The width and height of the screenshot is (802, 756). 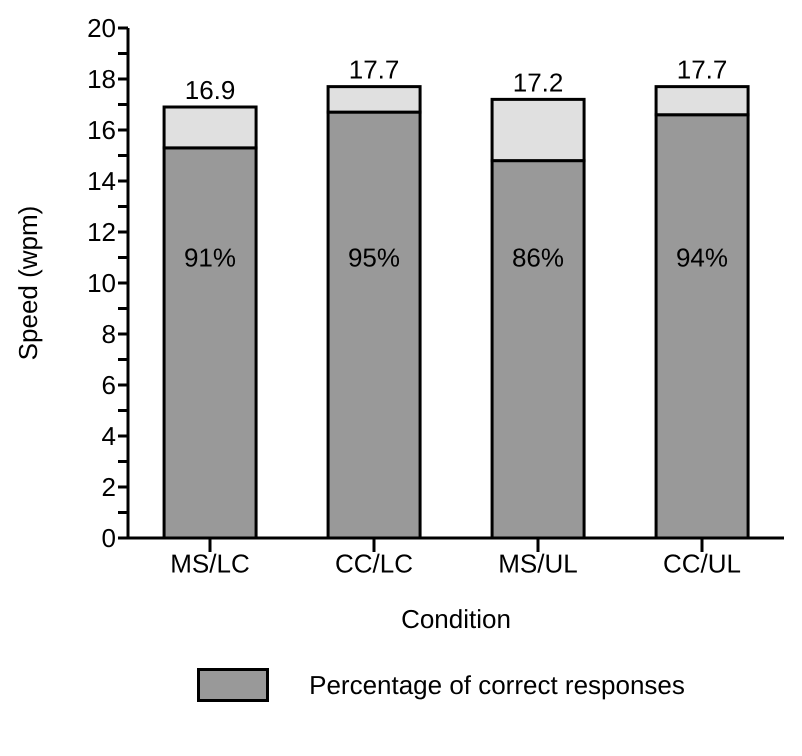 What do you see at coordinates (101, 79) in the screenshot?
I see `y-tick-label: 18` at bounding box center [101, 79].